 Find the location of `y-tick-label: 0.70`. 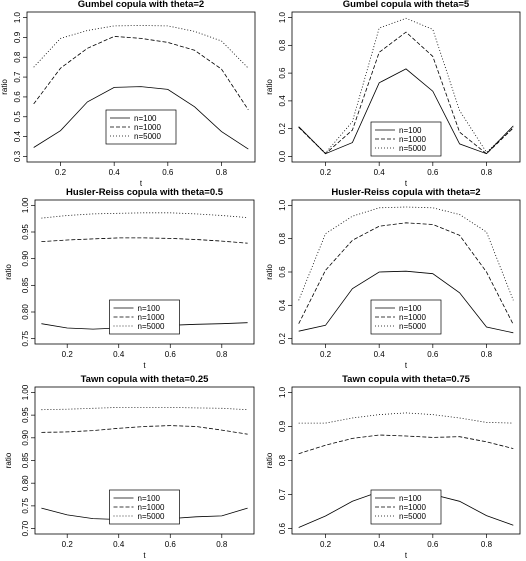

y-tick-label: 0.70 is located at coordinates (25, 528).